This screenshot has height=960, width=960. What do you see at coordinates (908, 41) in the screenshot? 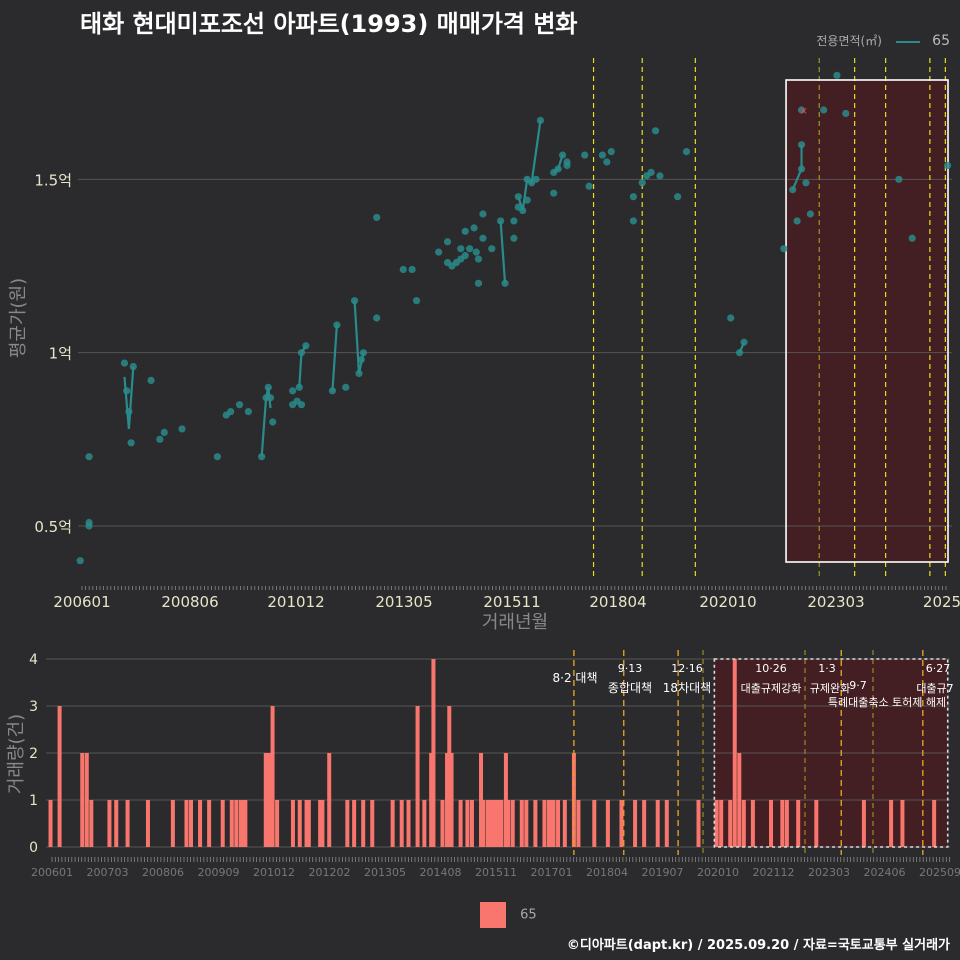
I see `legend-line-swatch` at bounding box center [908, 41].